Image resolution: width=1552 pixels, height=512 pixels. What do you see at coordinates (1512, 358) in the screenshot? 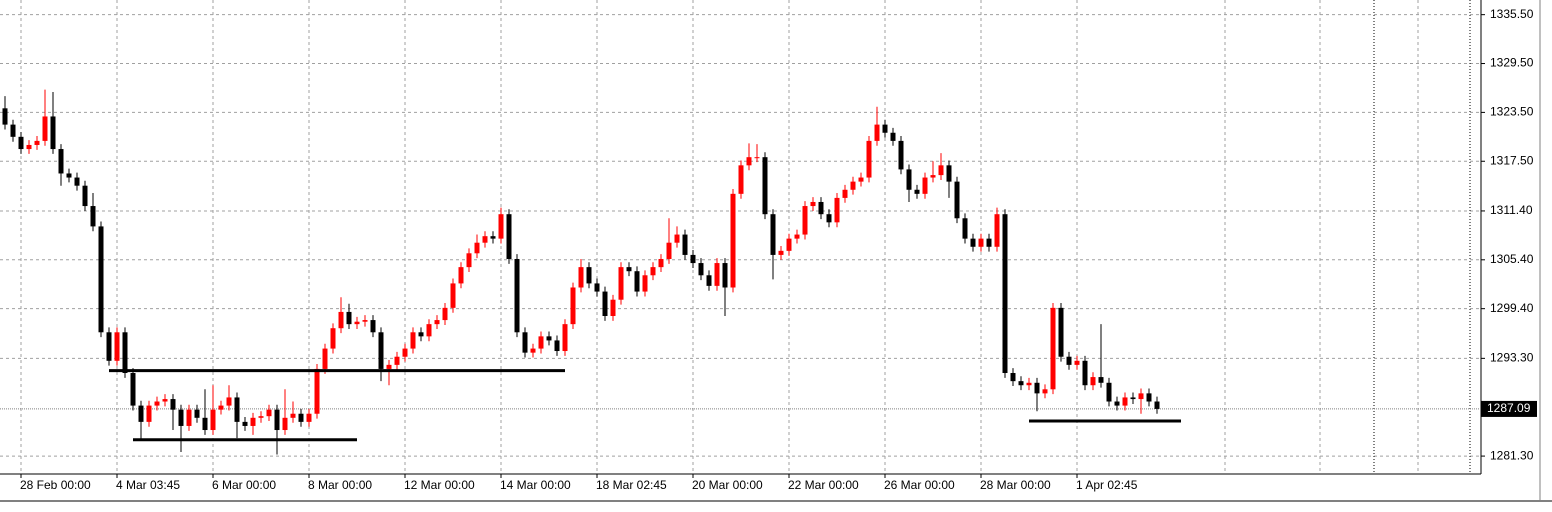
I see `y-tick-label: 1293.30` at bounding box center [1512, 358].